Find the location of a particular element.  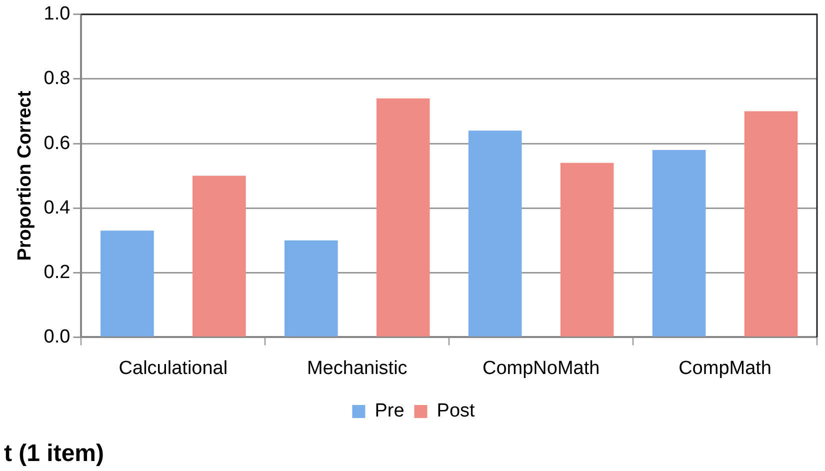

y-axis-title: Proportion Correct is located at coordinates (25, 175).